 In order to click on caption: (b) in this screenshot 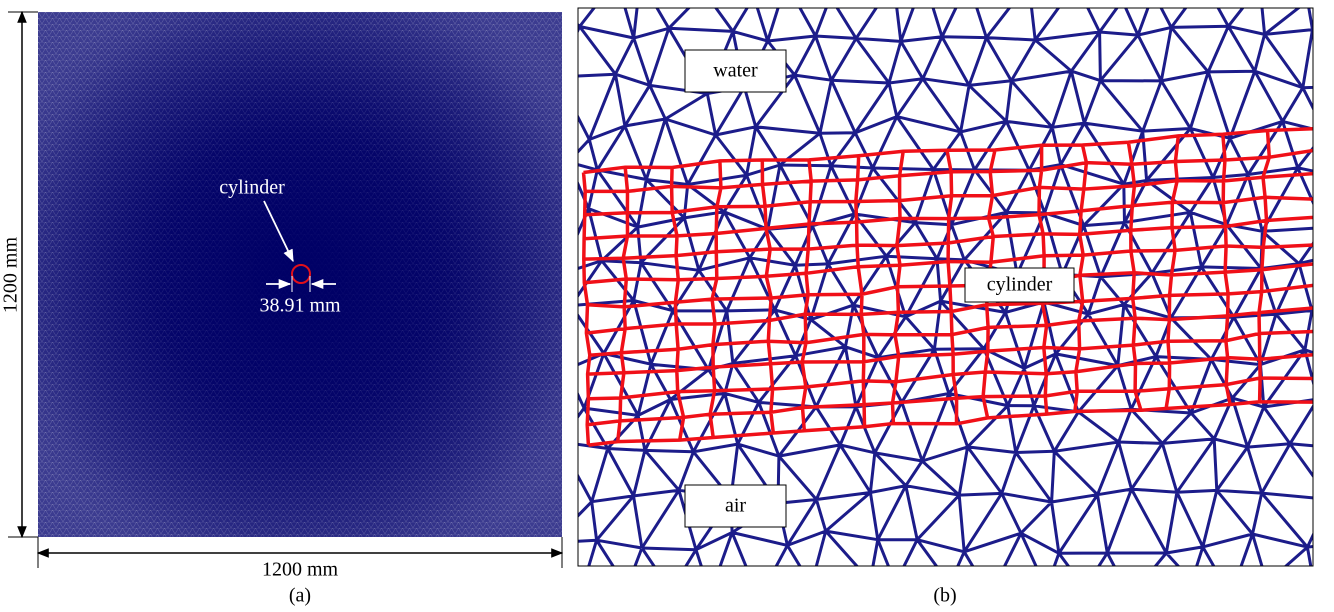, I will do `click(944, 596)`.